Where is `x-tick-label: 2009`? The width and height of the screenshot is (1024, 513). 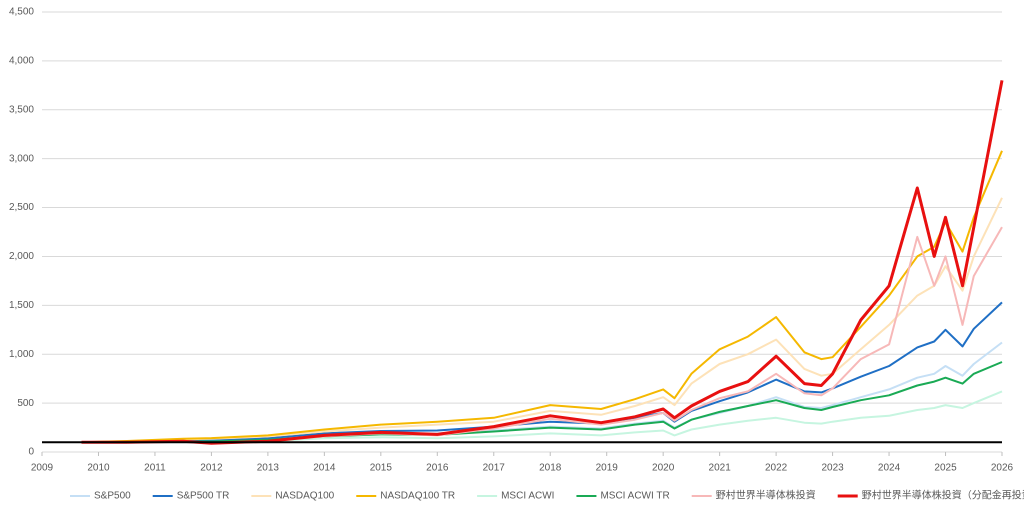
x-tick-label: 2009 is located at coordinates (42, 468).